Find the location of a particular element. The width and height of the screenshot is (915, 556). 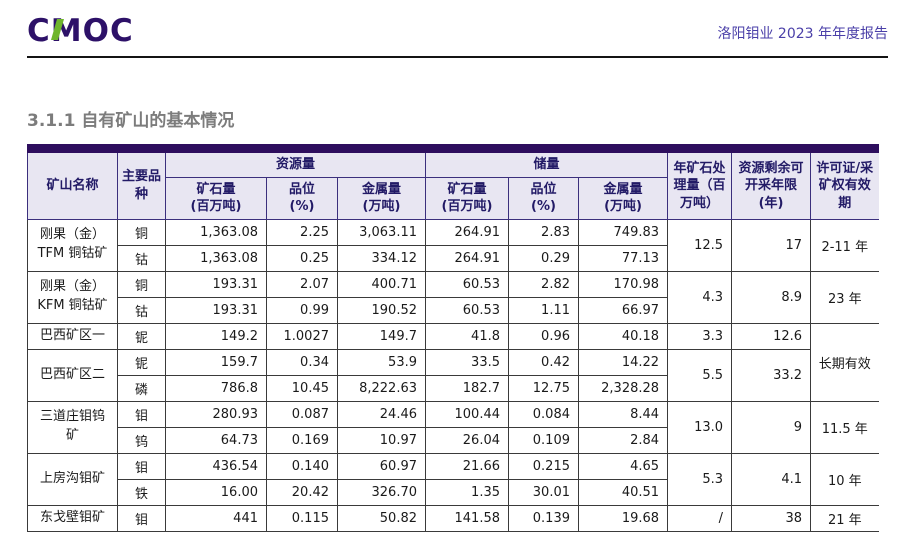

rsv-metal-cell: 8.44 is located at coordinates (623, 414).